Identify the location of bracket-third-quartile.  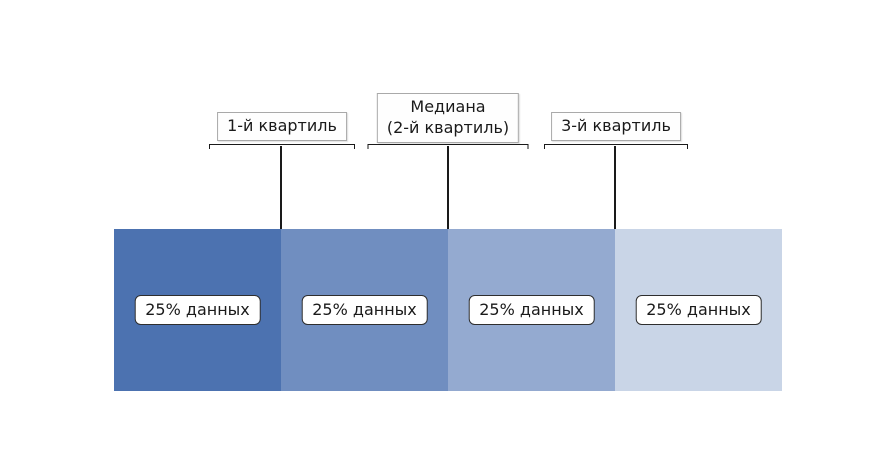
(616, 146).